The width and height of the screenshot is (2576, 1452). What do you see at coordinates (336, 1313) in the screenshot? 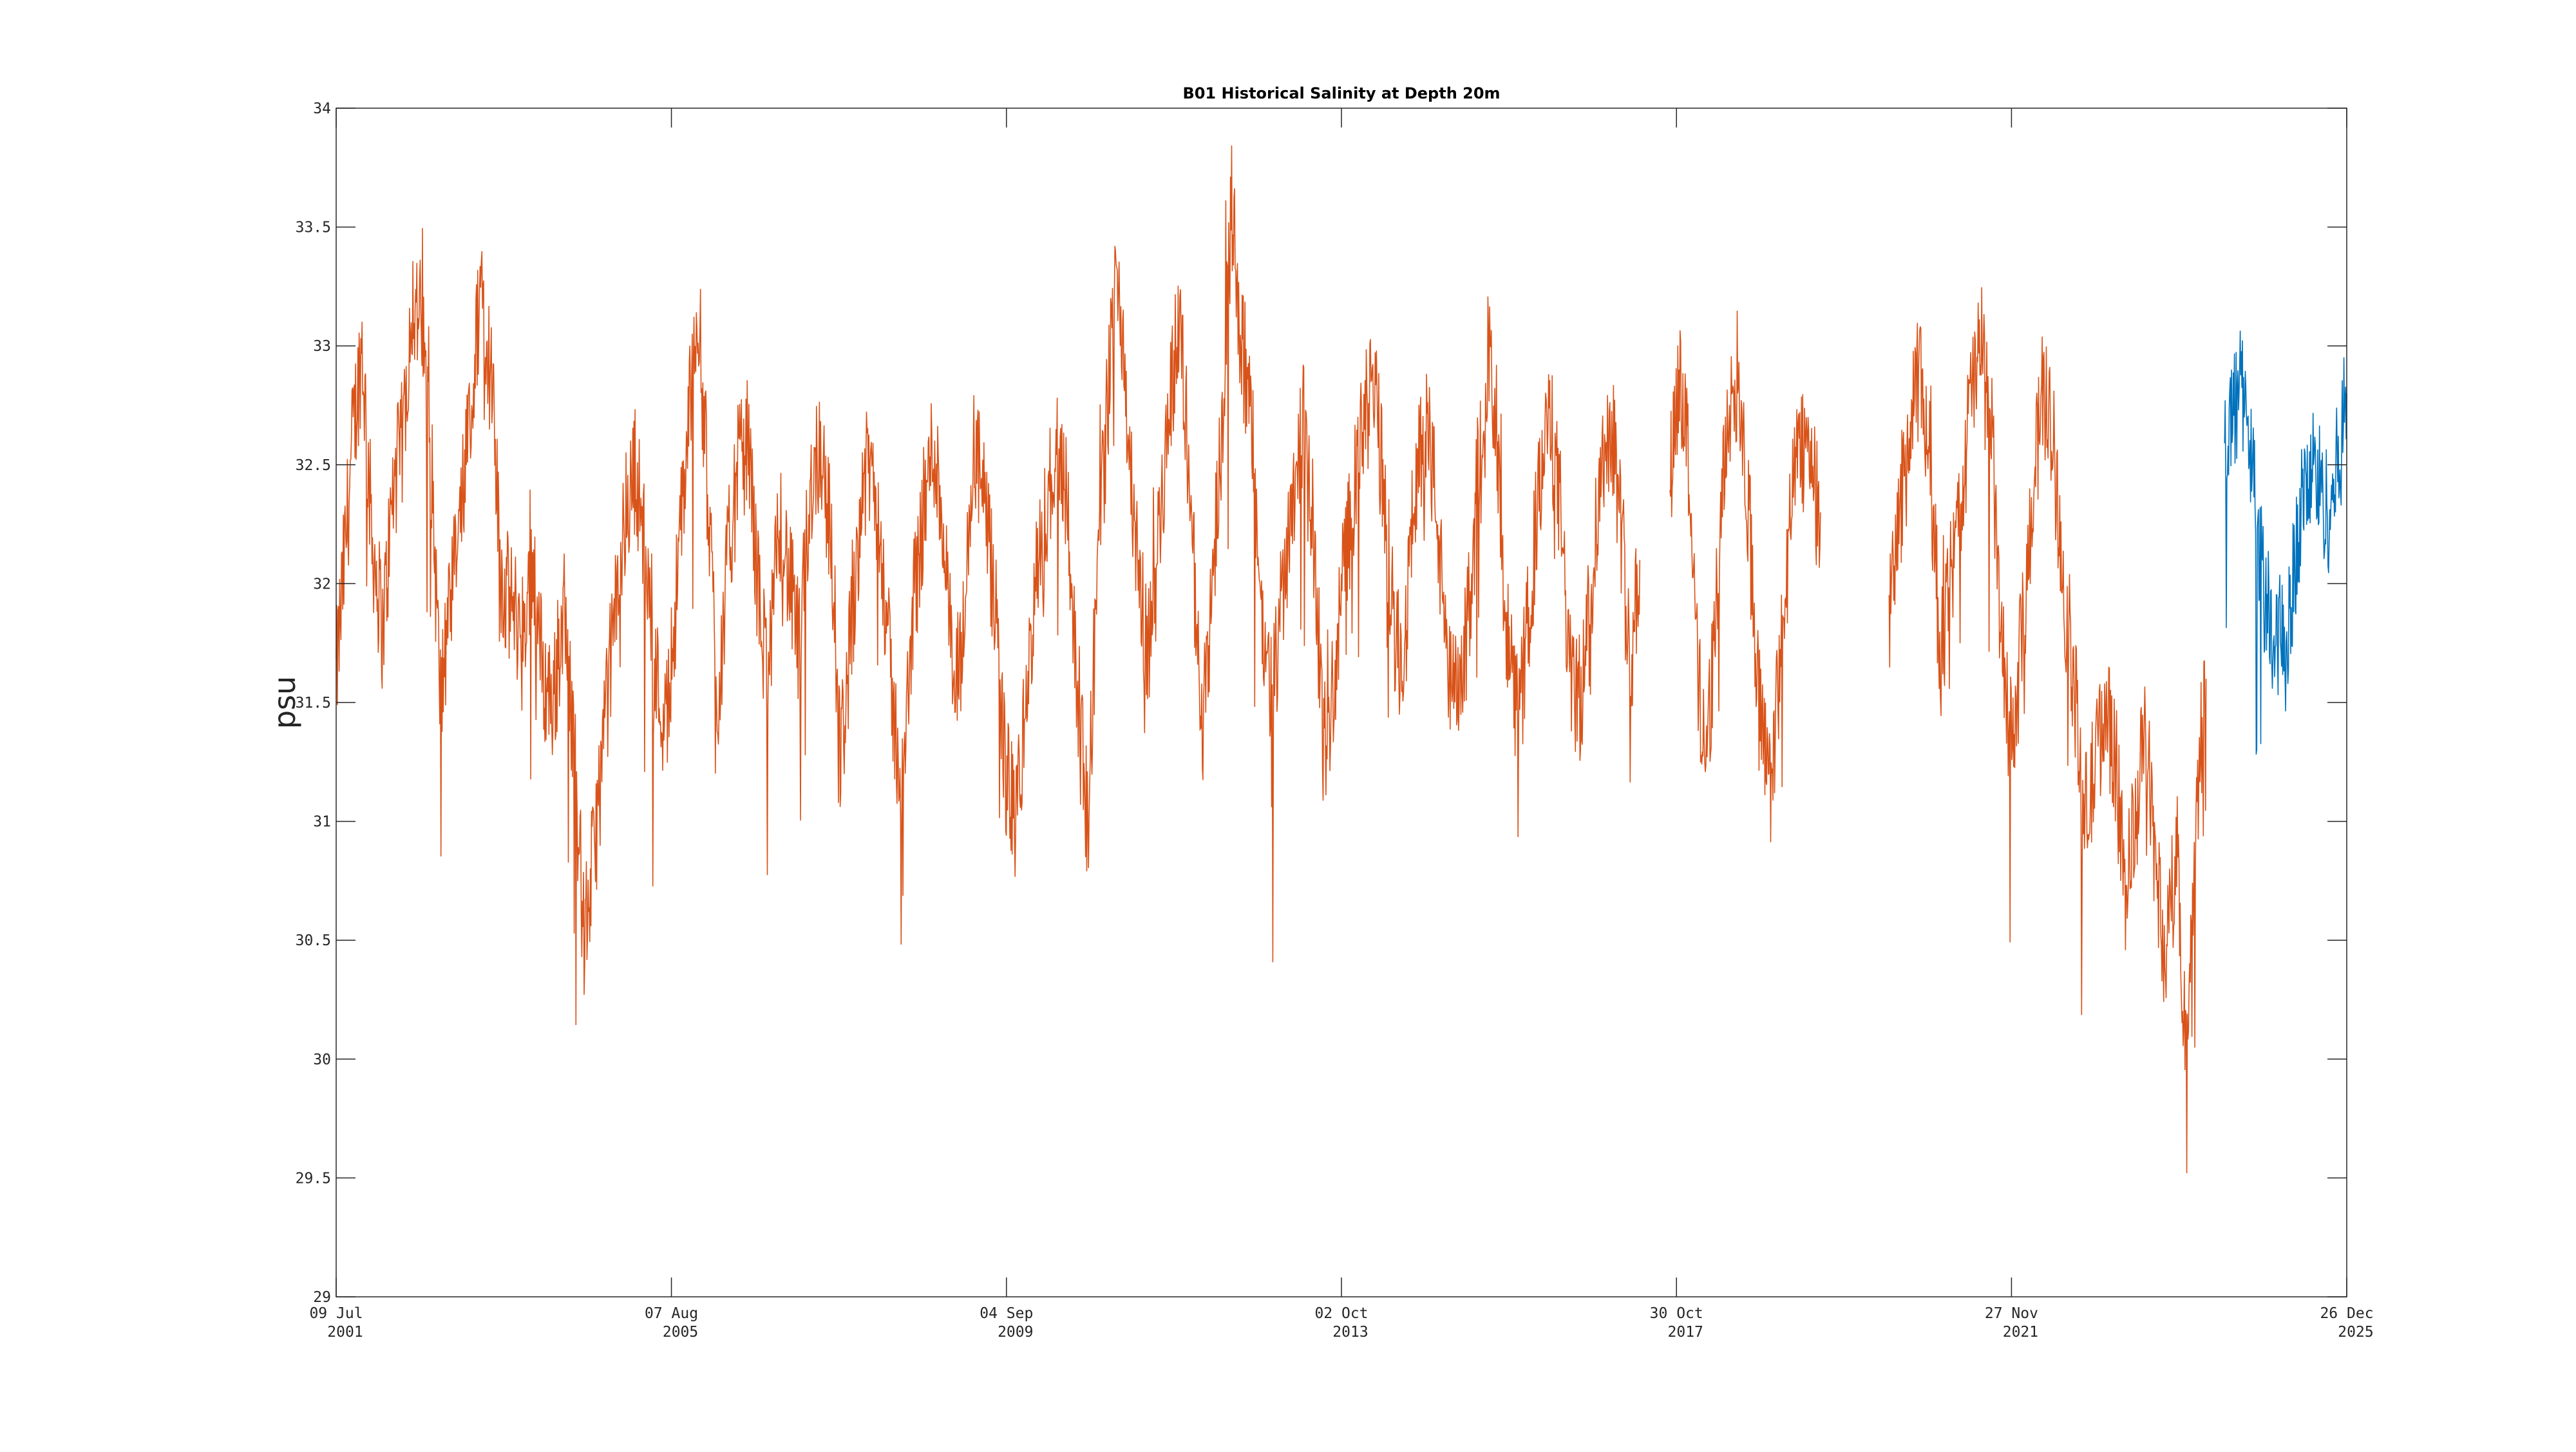
I see `x-tick-label-day: 09 Jul` at bounding box center [336, 1313].